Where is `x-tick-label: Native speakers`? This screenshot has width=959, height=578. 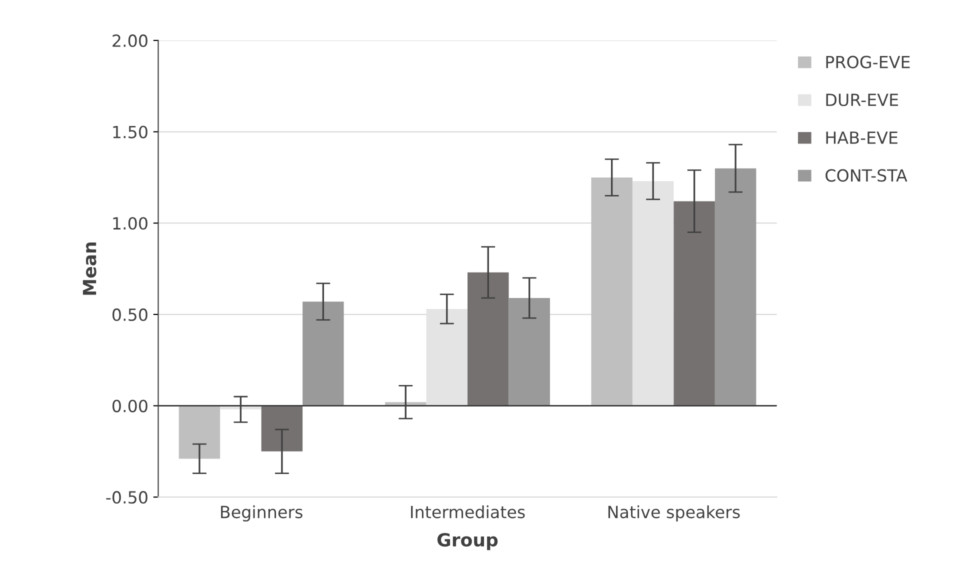 x-tick-label: Native speakers is located at coordinates (674, 513).